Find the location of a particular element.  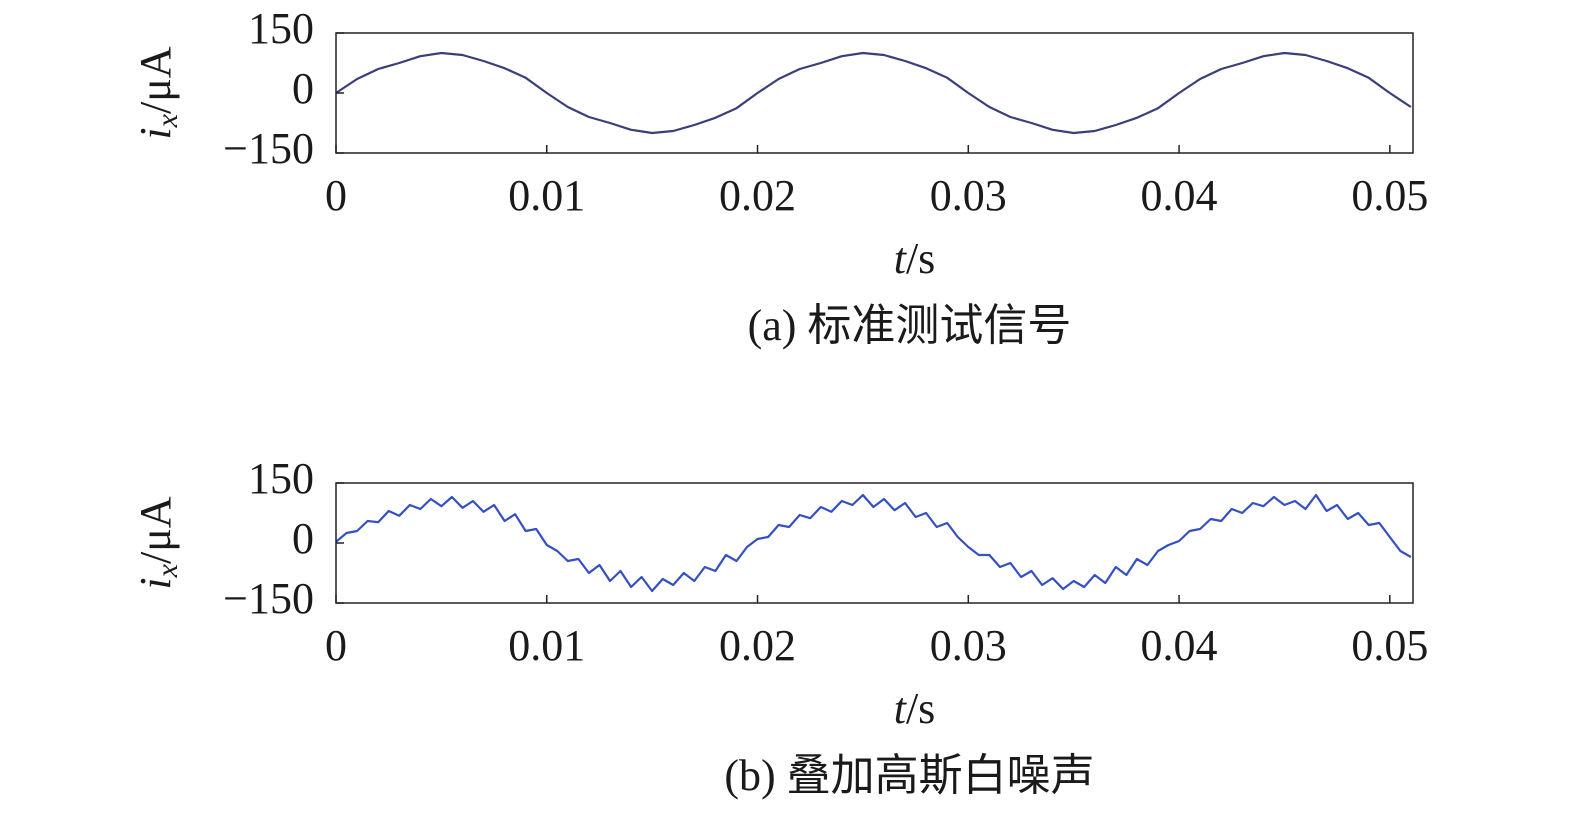

caption: (a) 标准测试信号 is located at coordinates (910, 325).